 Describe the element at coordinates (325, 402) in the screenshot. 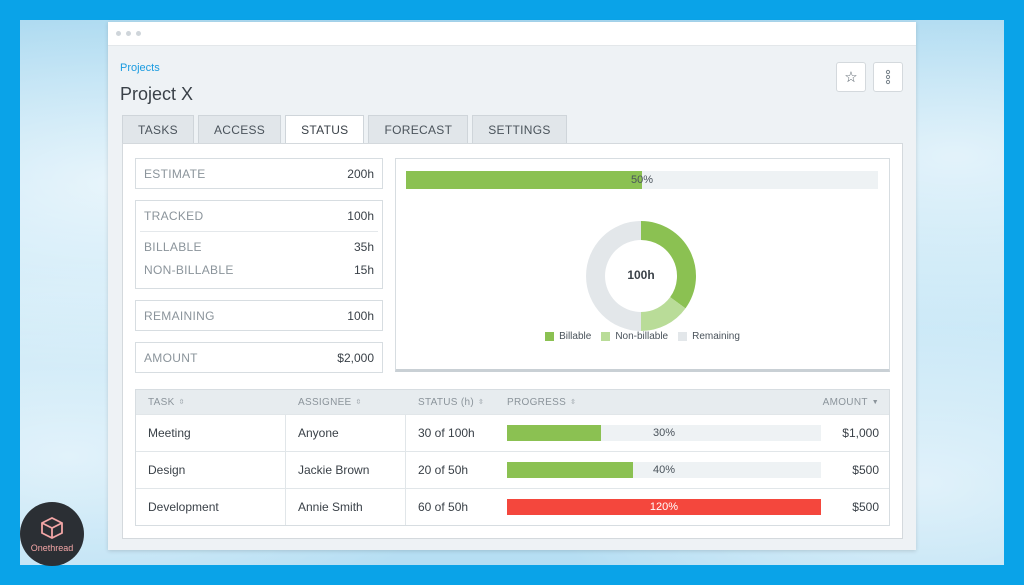

I see `header-label: ASSIGNEE` at that location.